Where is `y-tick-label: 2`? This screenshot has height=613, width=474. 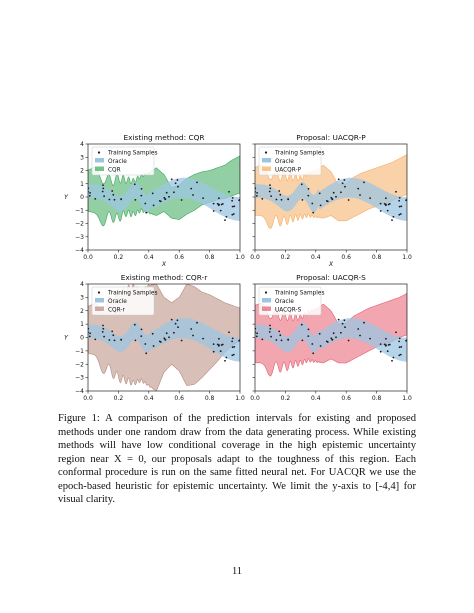
y-tick-label: 2 is located at coordinates (82, 311).